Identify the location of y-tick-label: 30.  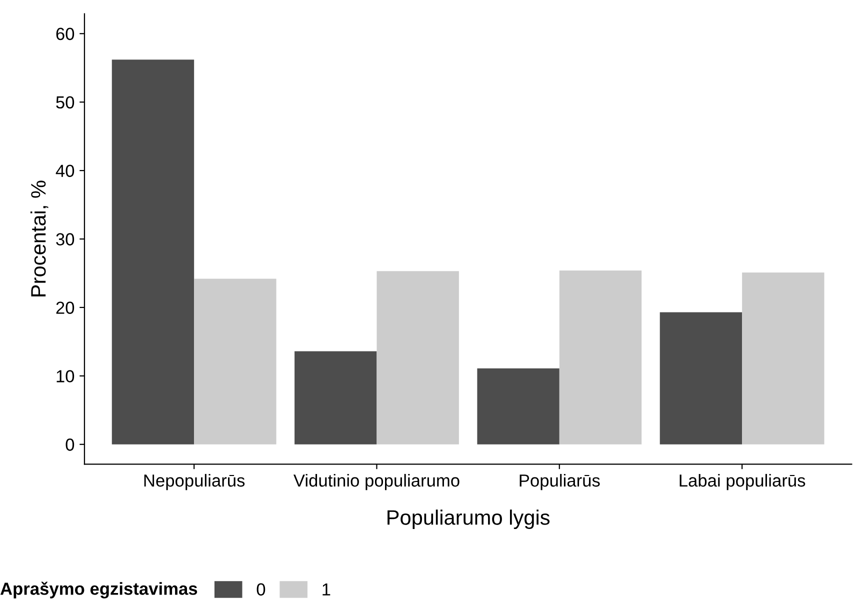
(65, 239).